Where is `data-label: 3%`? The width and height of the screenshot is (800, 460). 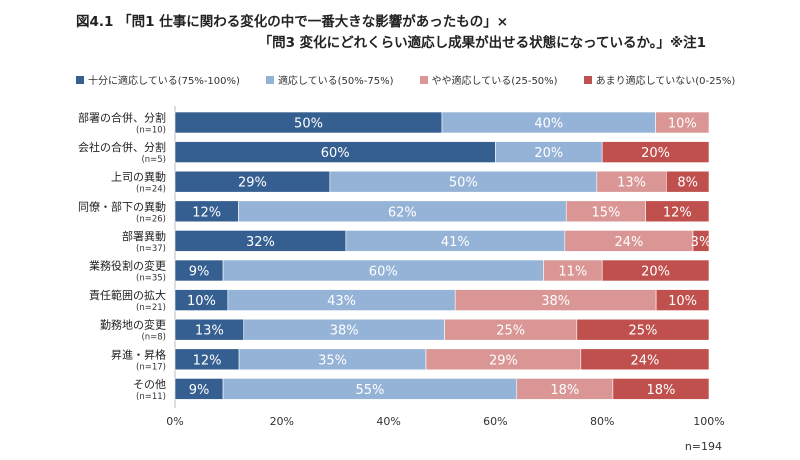
data-label: 3% is located at coordinates (701, 242).